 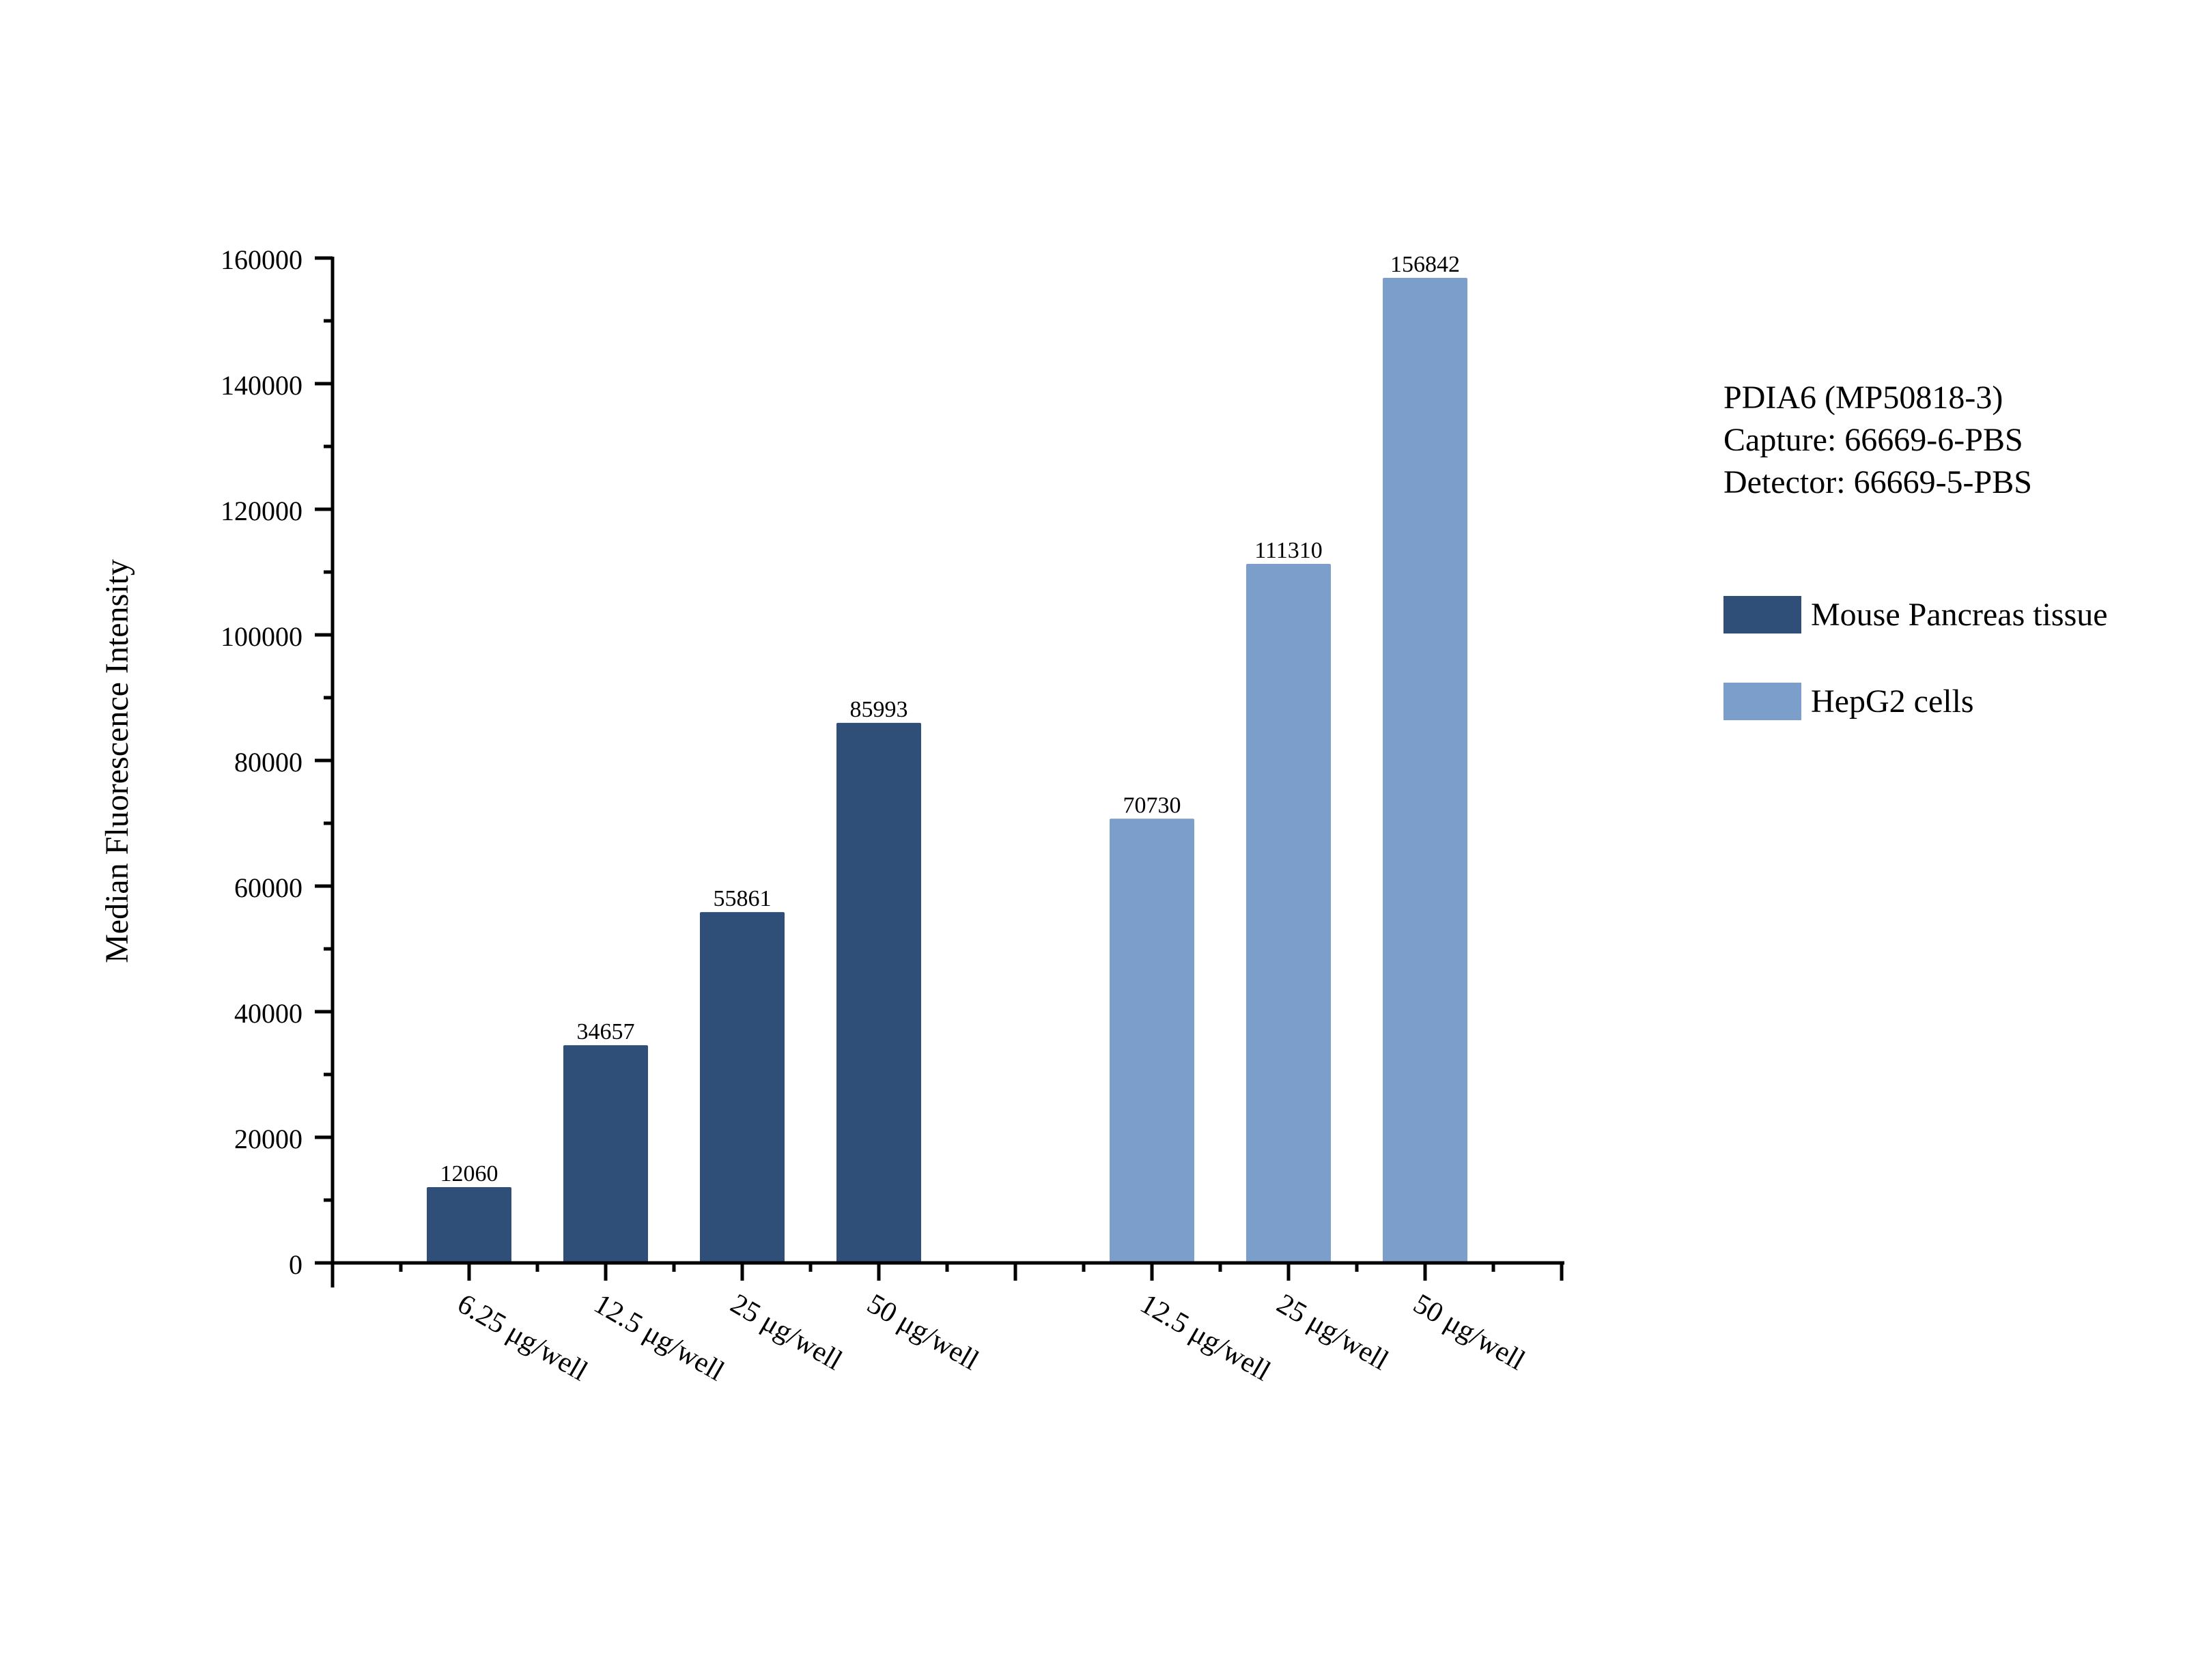 What do you see at coordinates (261, 259) in the screenshot?
I see `y-tick-label: 160000` at bounding box center [261, 259].